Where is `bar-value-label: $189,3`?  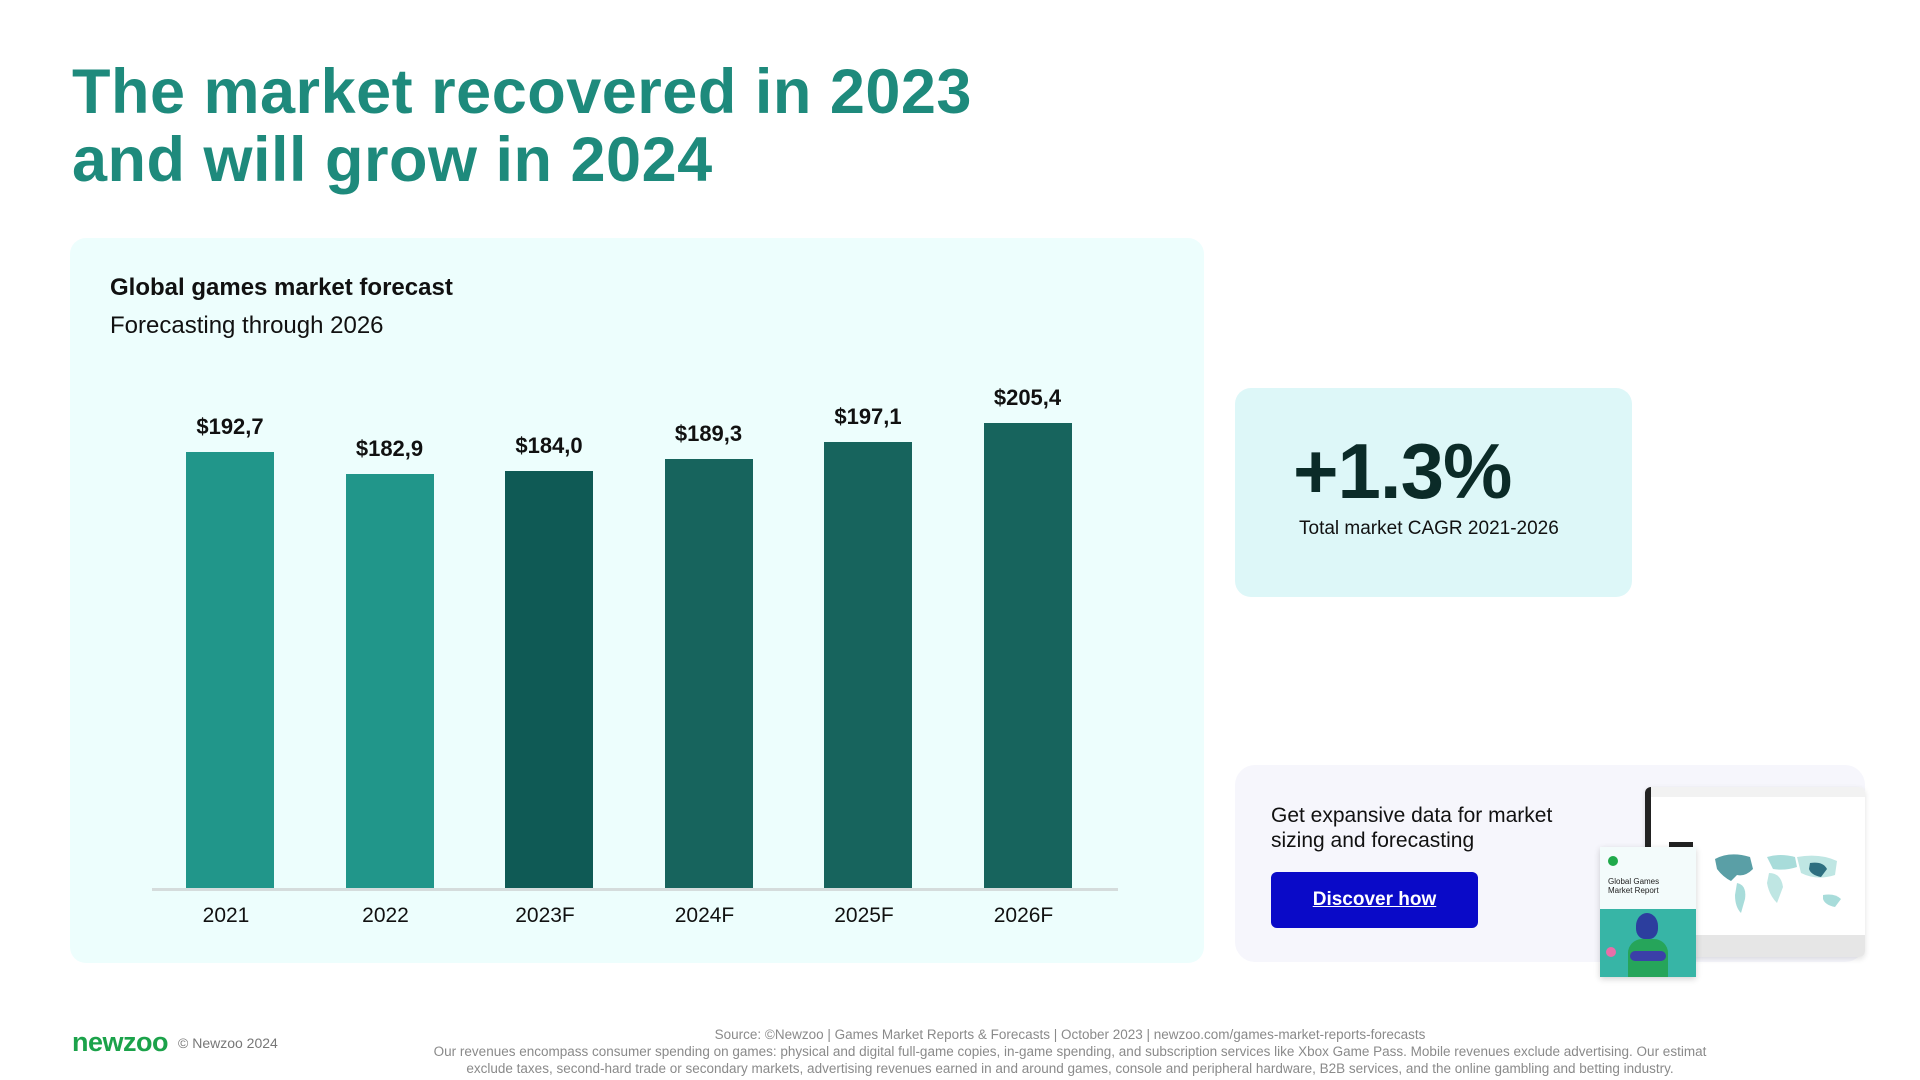 bar-value-label: $189,3 is located at coordinates (708, 433).